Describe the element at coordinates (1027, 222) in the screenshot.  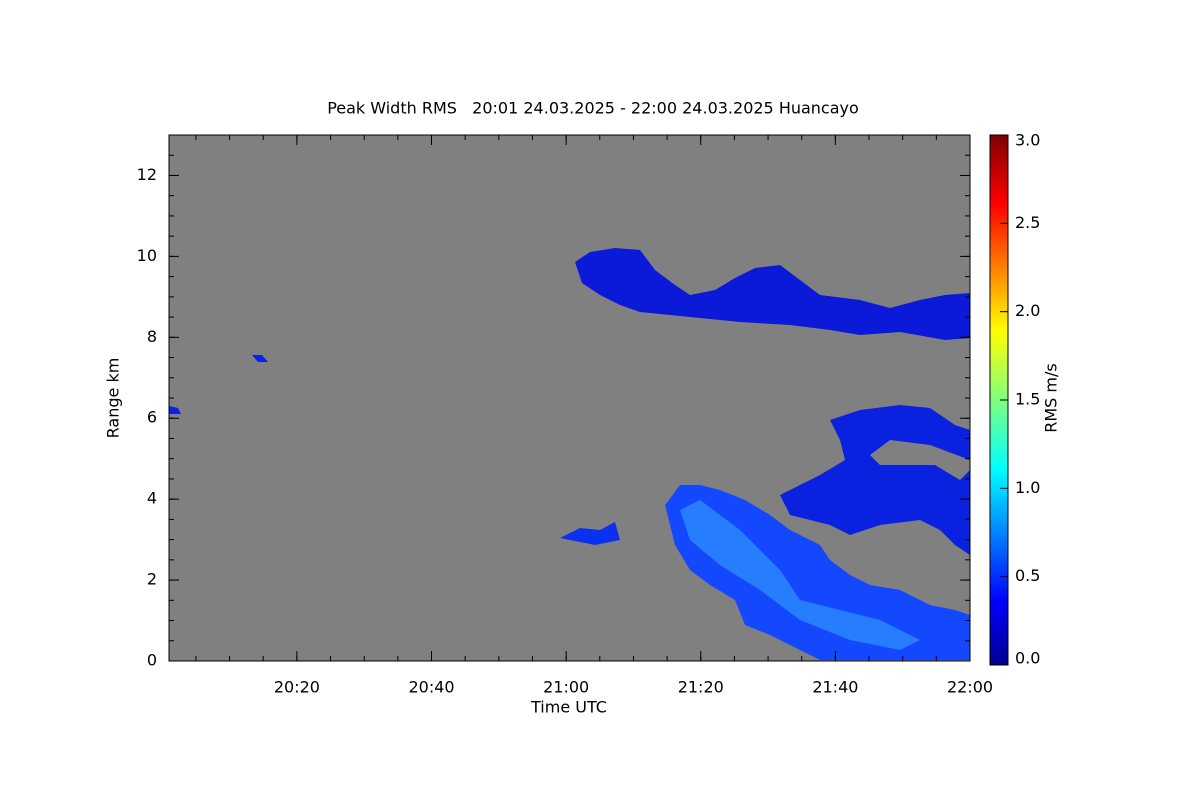
I see `colorbar-tick-label: 2.5` at that location.